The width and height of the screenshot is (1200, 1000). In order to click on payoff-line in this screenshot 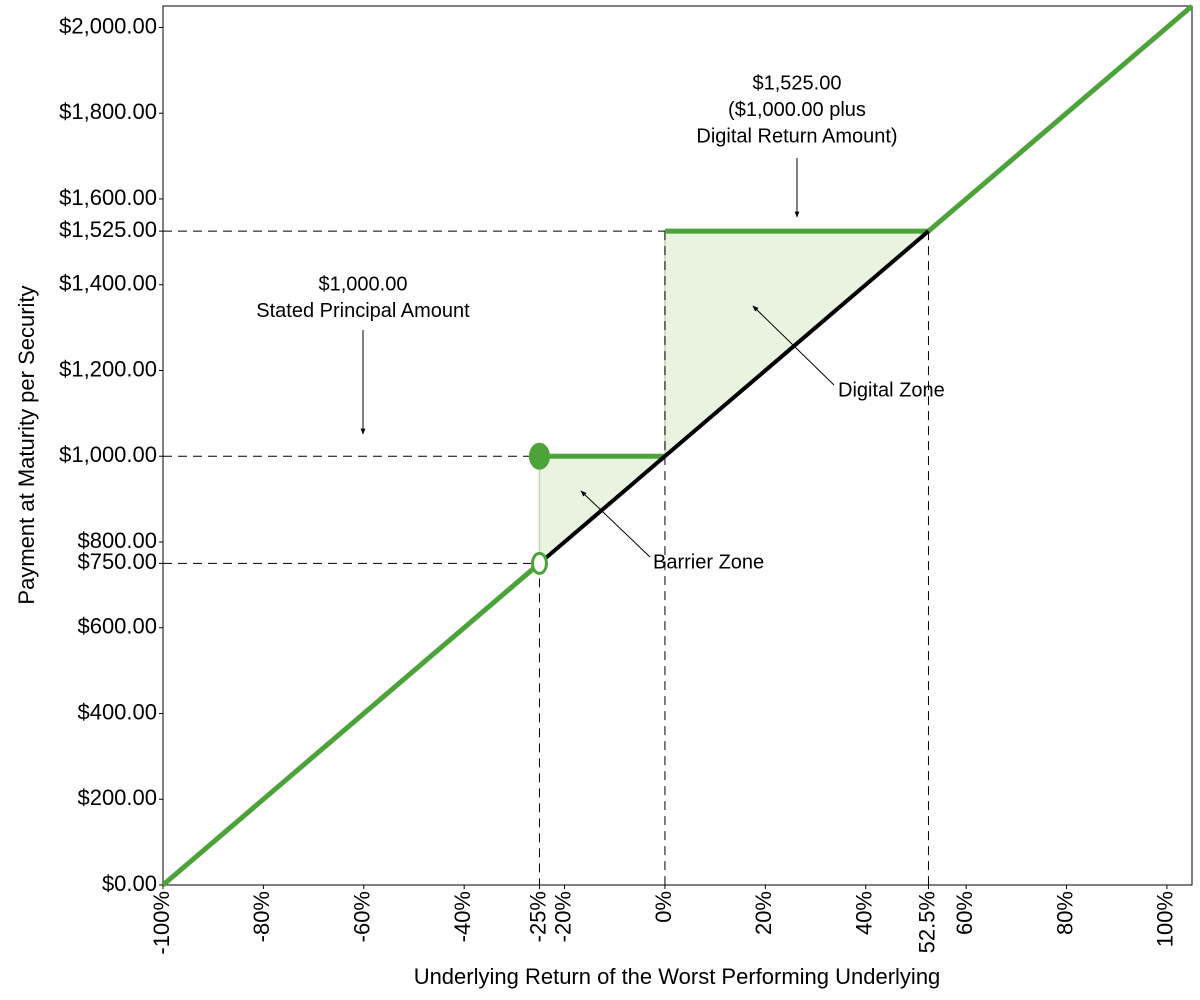, I will do `click(734, 397)`.